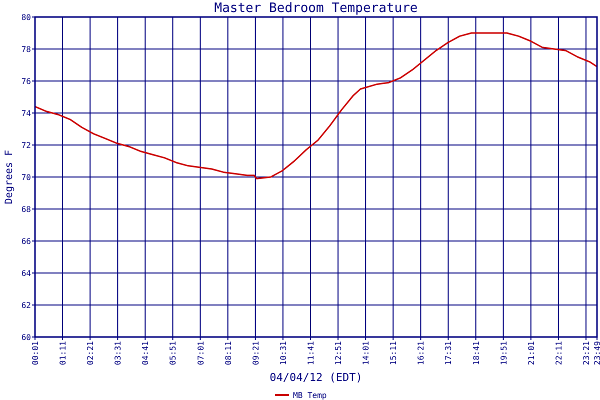  I want to click on y-axis-title: Degrees F, so click(9, 177).